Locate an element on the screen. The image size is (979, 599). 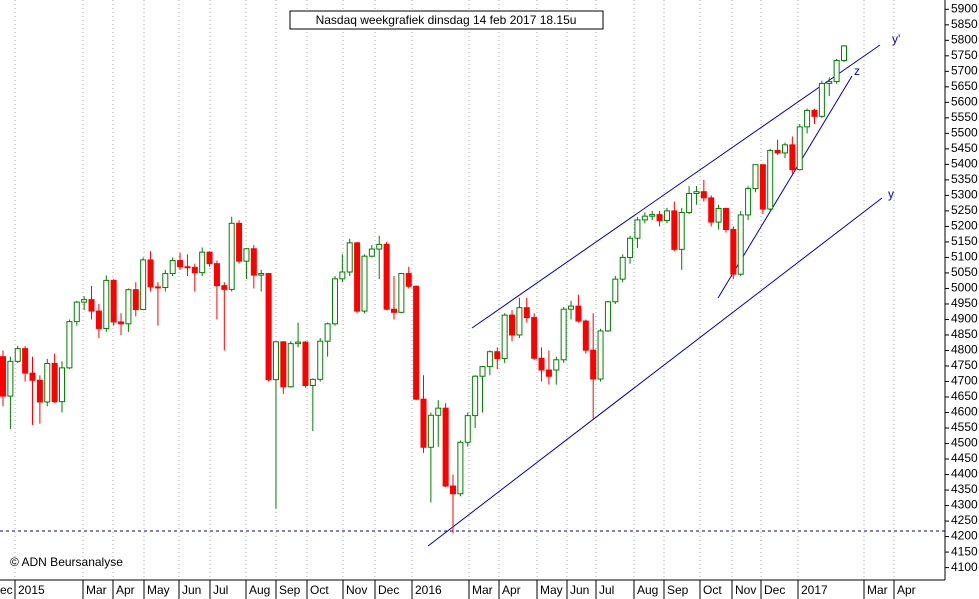
y-tick-label: 4250 is located at coordinates (964, 520).